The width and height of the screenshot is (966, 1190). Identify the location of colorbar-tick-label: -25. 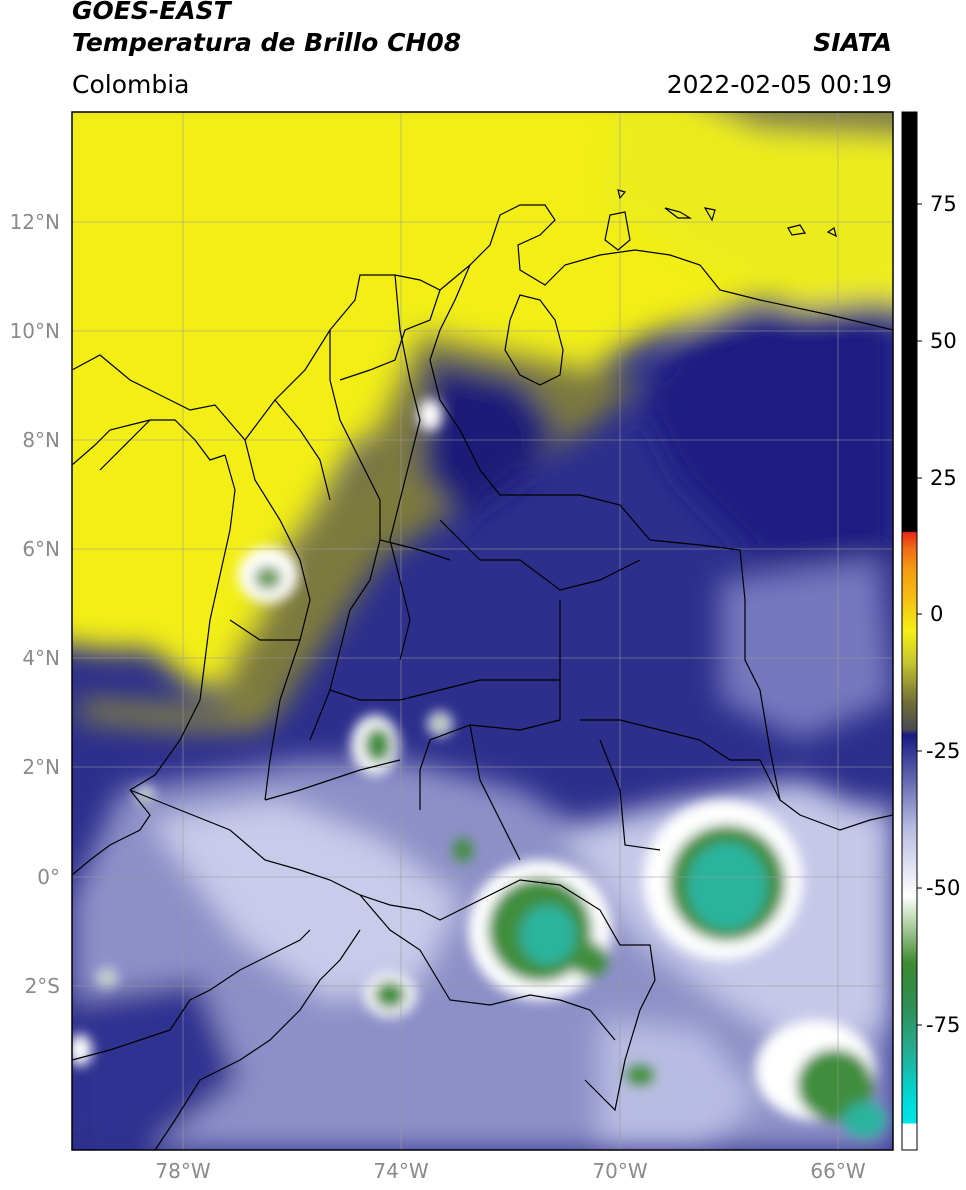
(943, 751).